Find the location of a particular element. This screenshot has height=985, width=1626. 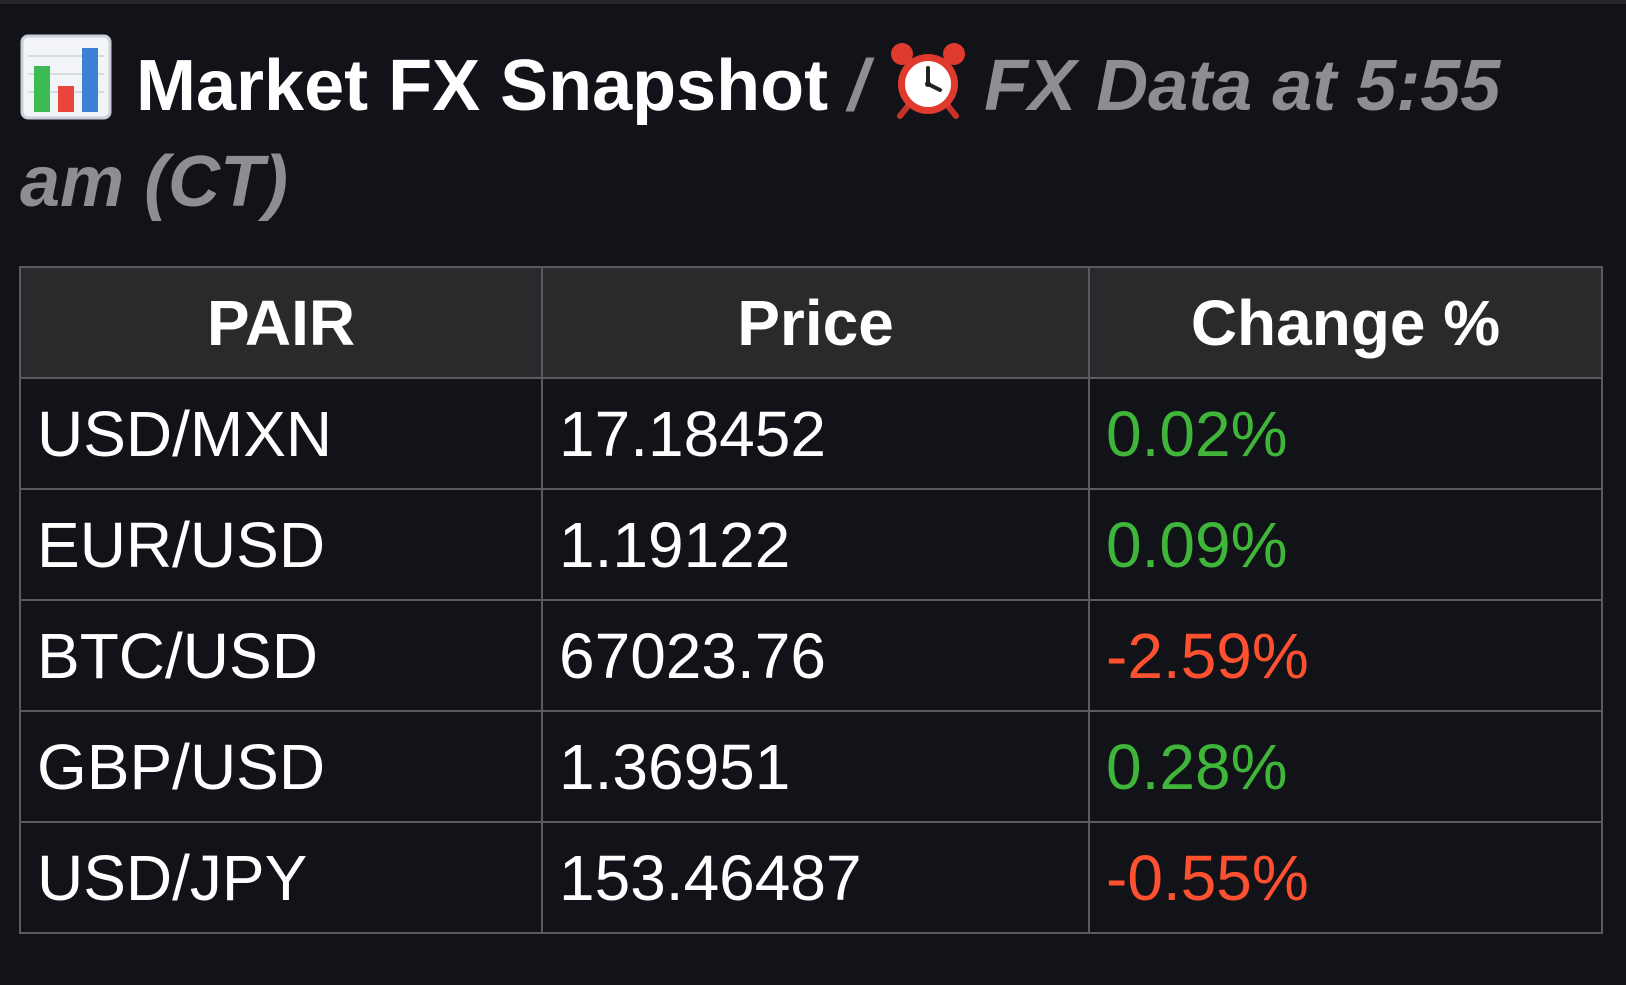

price-cell: 67023.76 is located at coordinates (815, 655).